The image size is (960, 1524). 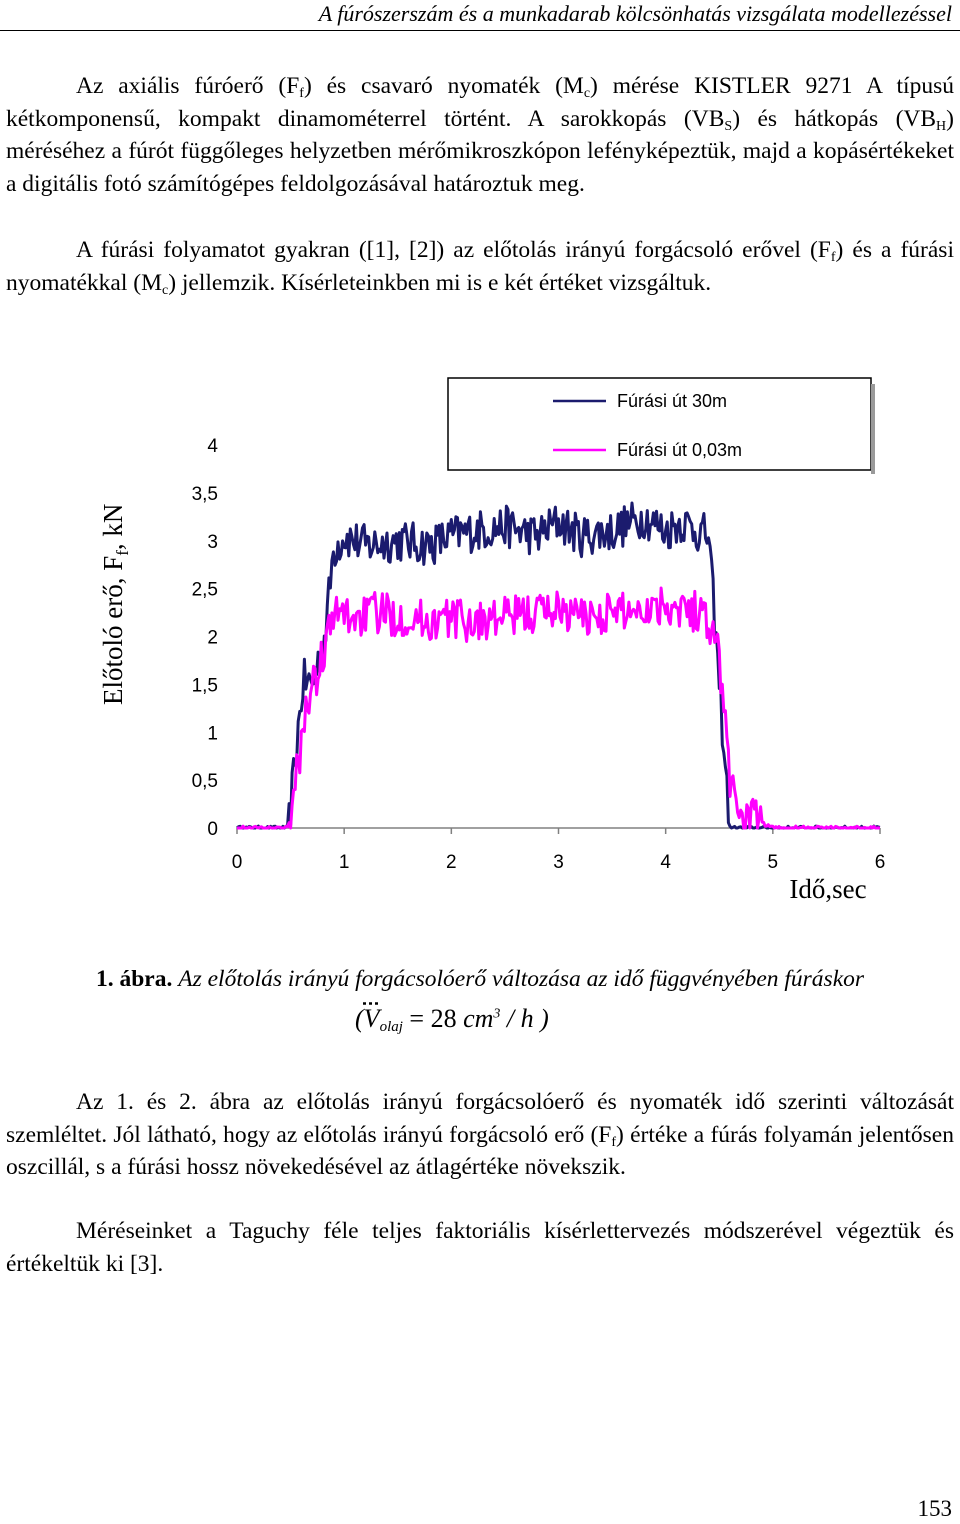 What do you see at coordinates (205, 494) in the screenshot?
I see `y-tick-label: 3,5` at bounding box center [205, 494].